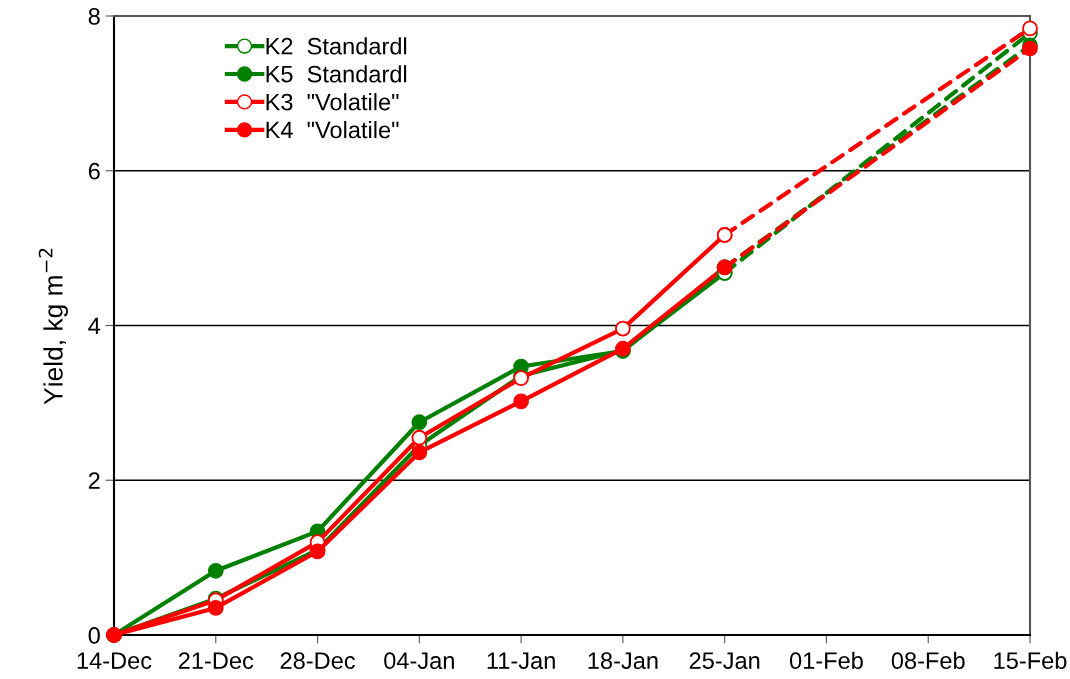 The width and height of the screenshot is (1070, 679). Describe the element at coordinates (317, 661) in the screenshot. I see `x-tick-label: 28-Dec` at that location.